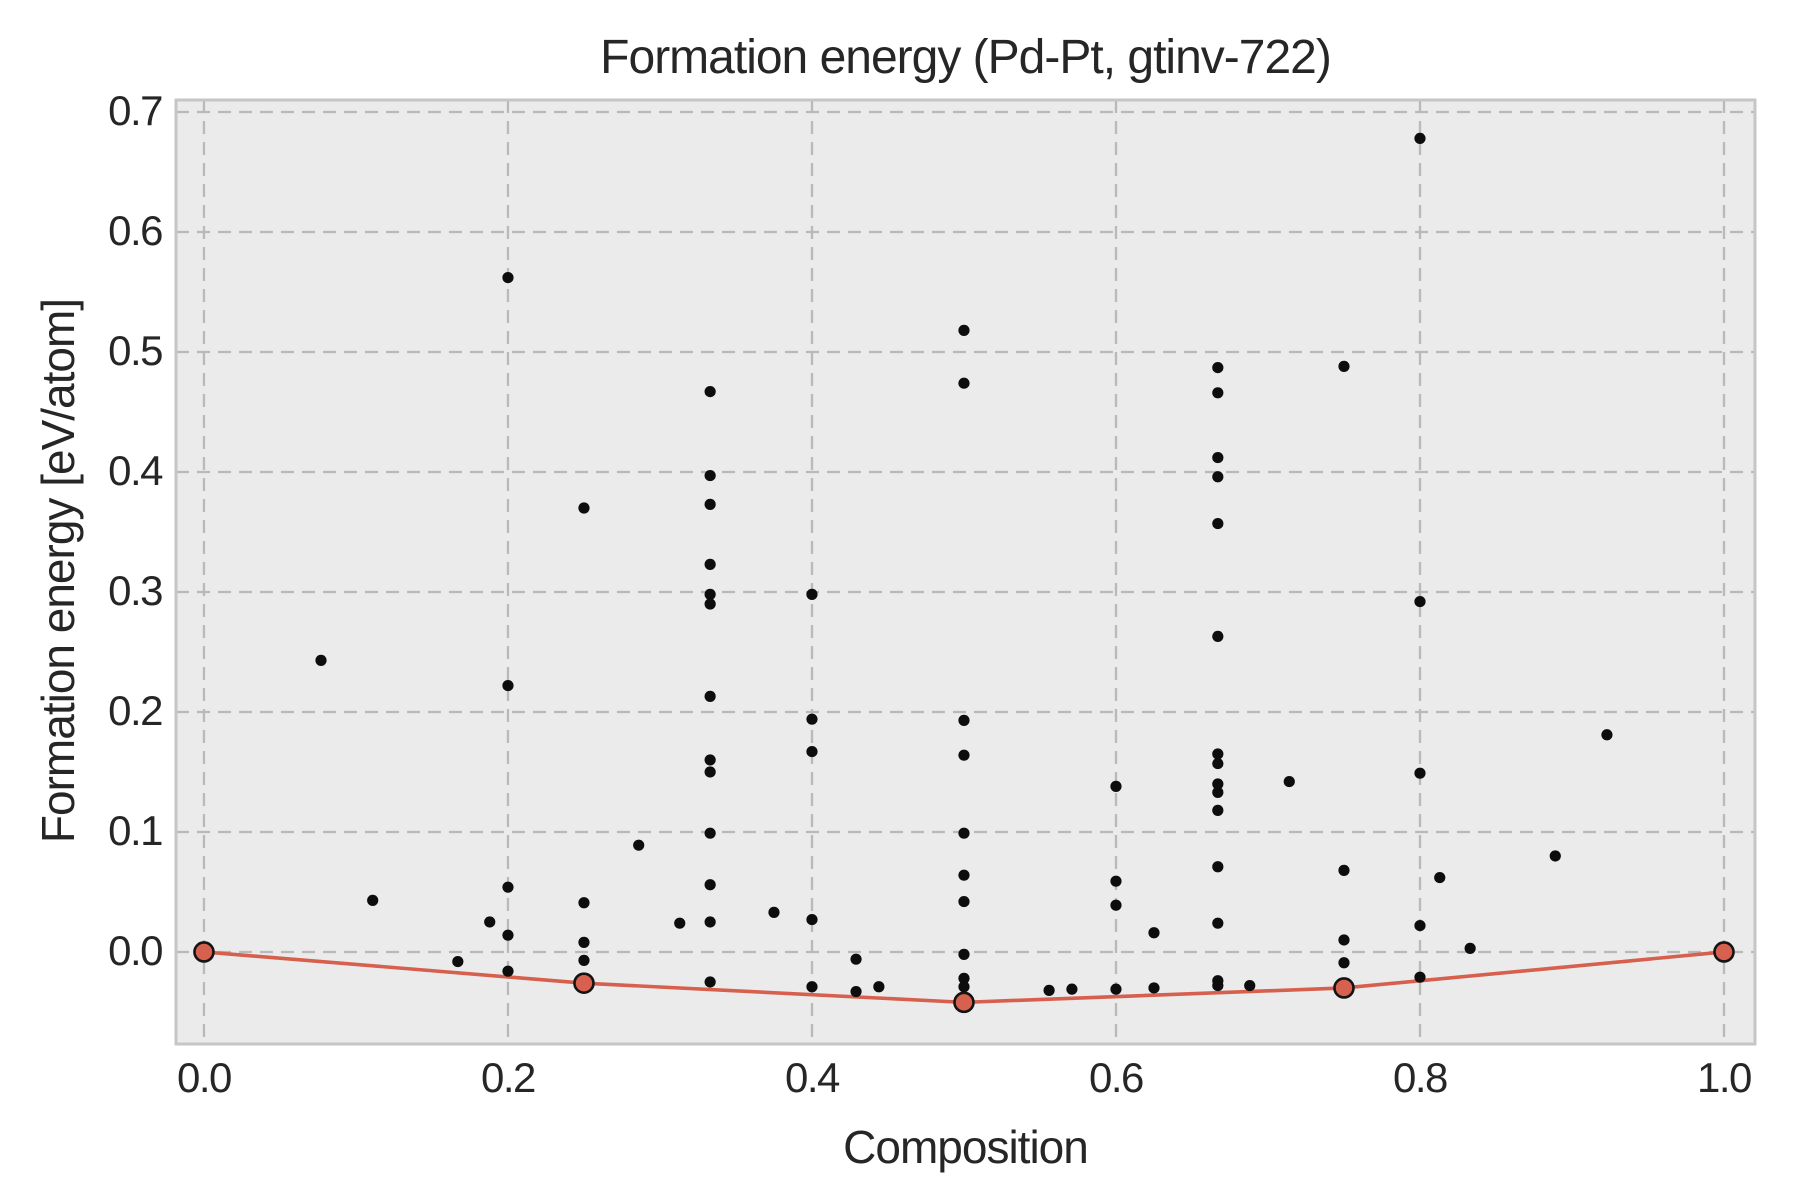  I want to click on y-tick-label: 0.1, so click(135, 830).